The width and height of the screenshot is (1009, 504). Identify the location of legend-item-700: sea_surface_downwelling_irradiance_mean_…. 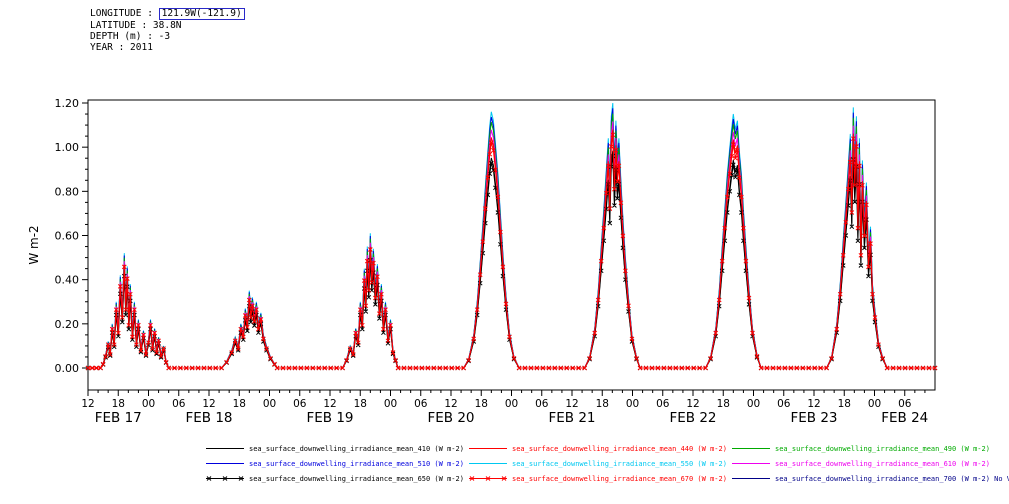
(870, 478).